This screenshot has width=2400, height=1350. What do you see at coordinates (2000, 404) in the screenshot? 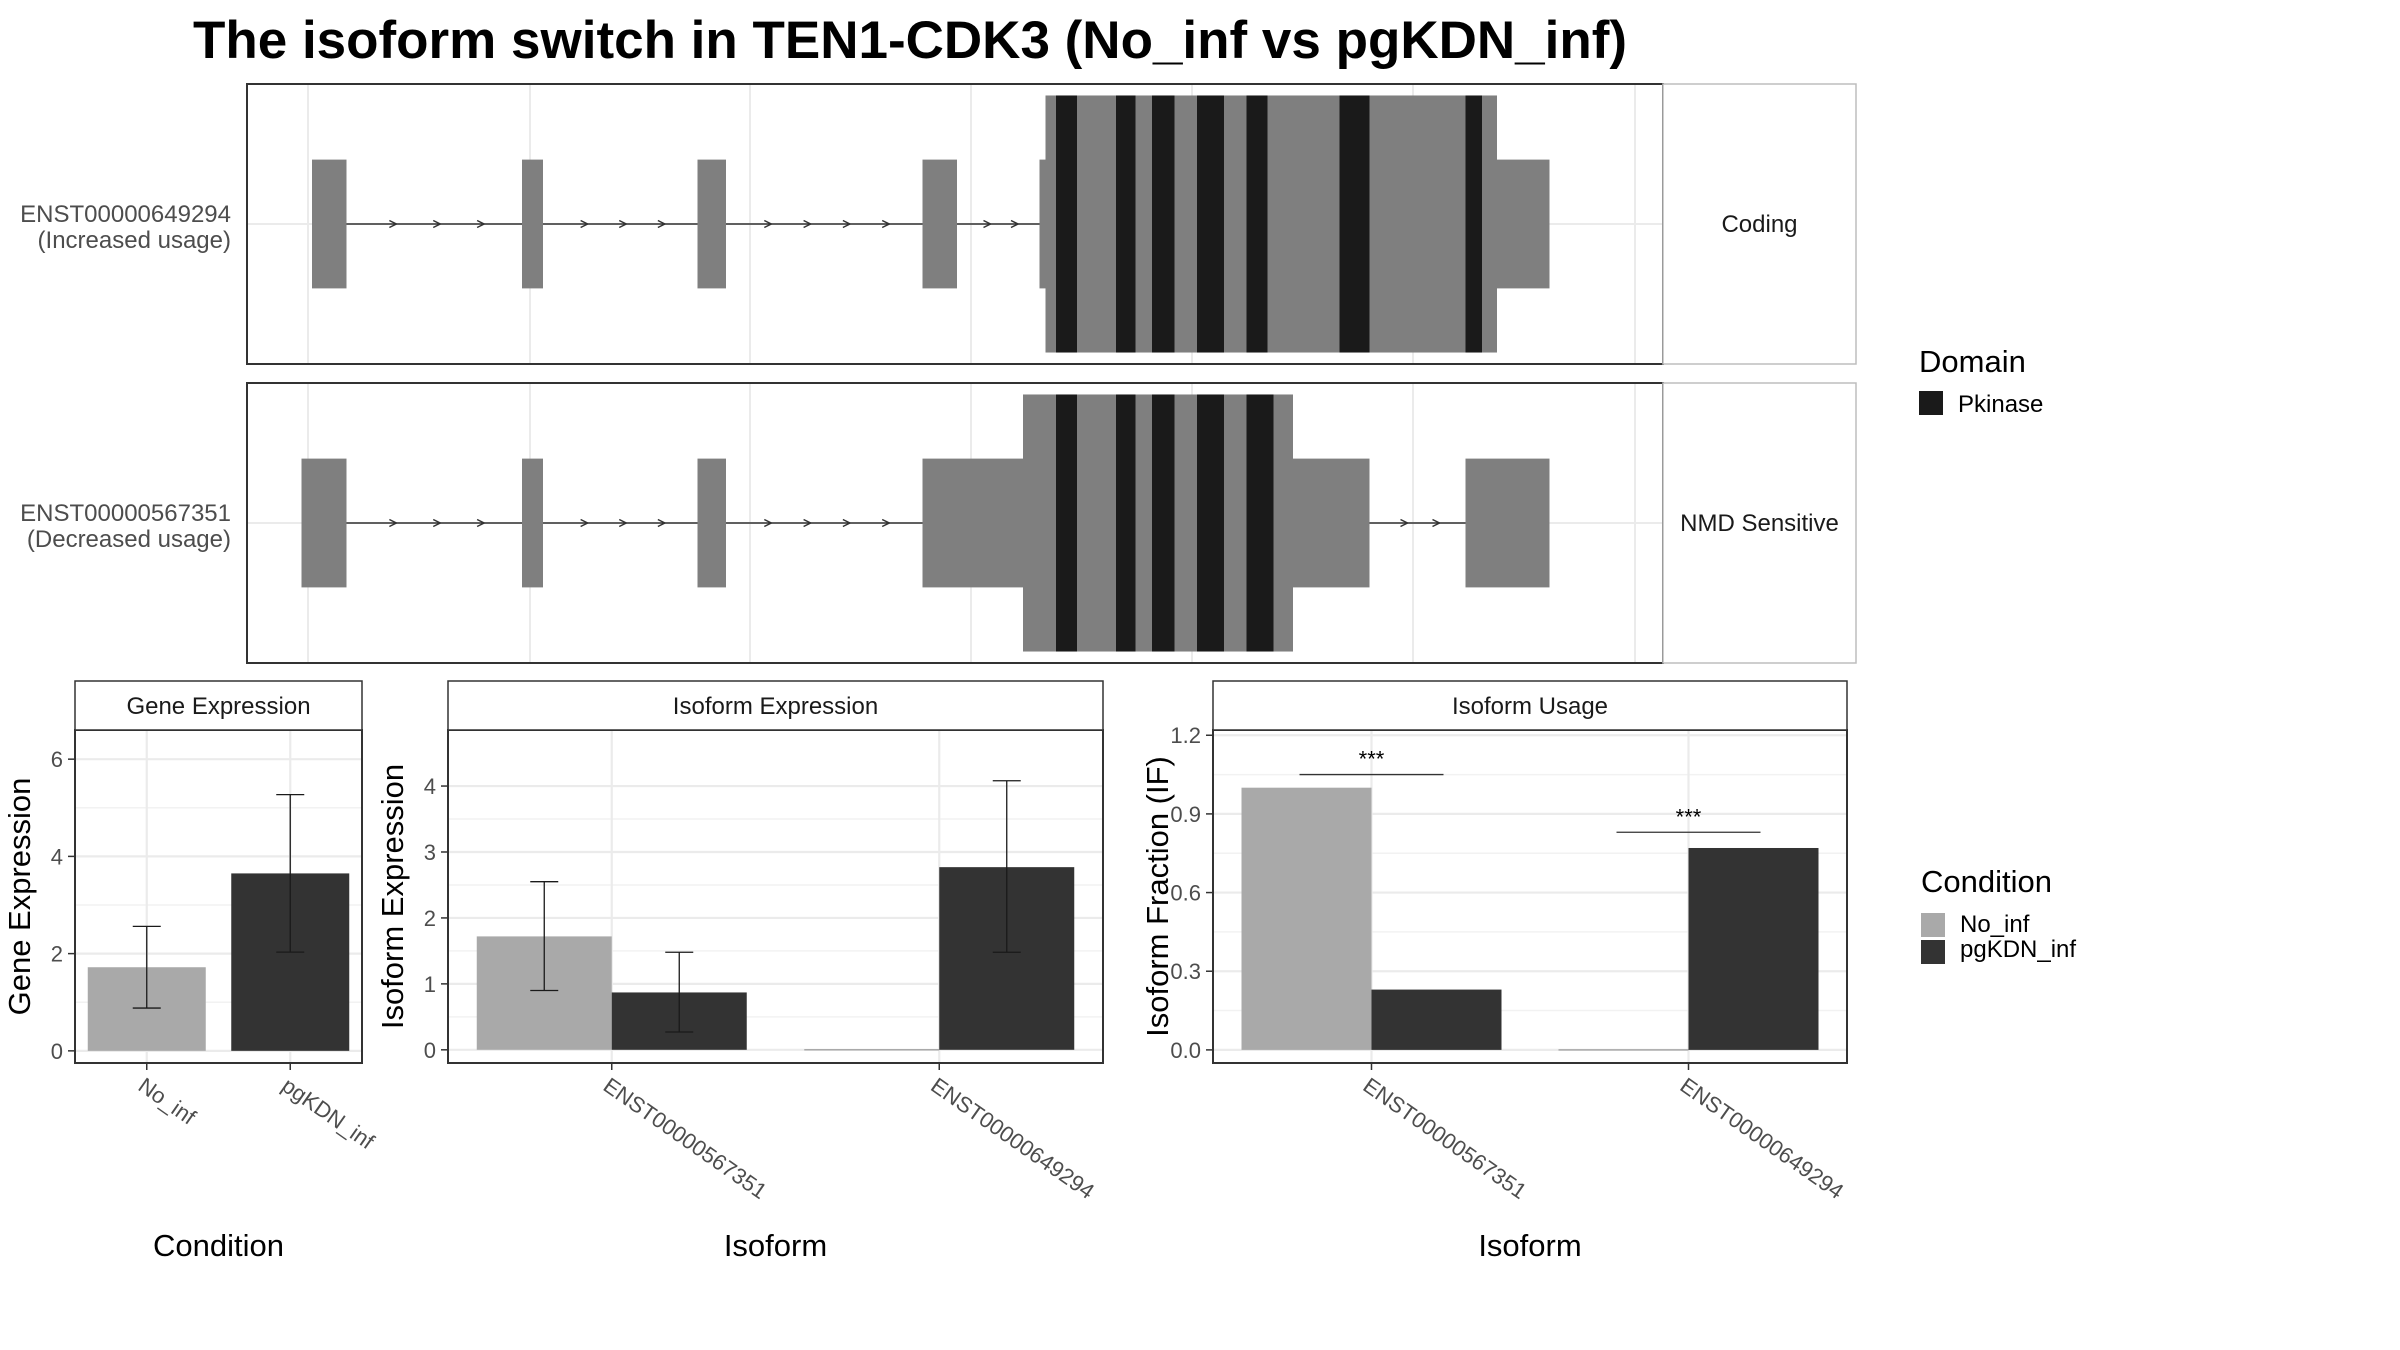
I see `domain-legend-label: Pkinase` at bounding box center [2000, 404].